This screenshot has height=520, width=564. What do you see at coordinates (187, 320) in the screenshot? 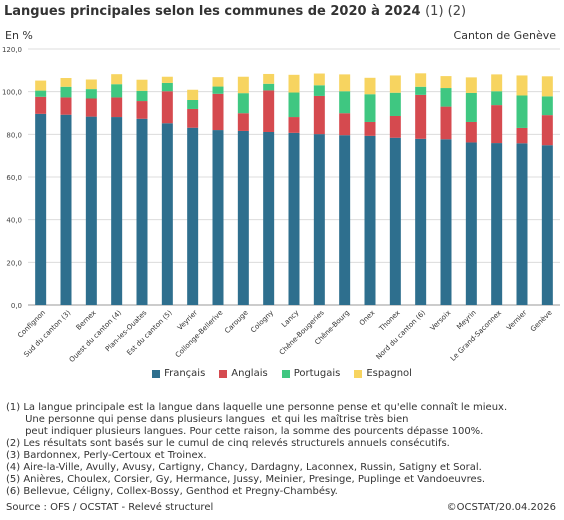
I see `x-tick-label: Veyrier` at bounding box center [187, 320].